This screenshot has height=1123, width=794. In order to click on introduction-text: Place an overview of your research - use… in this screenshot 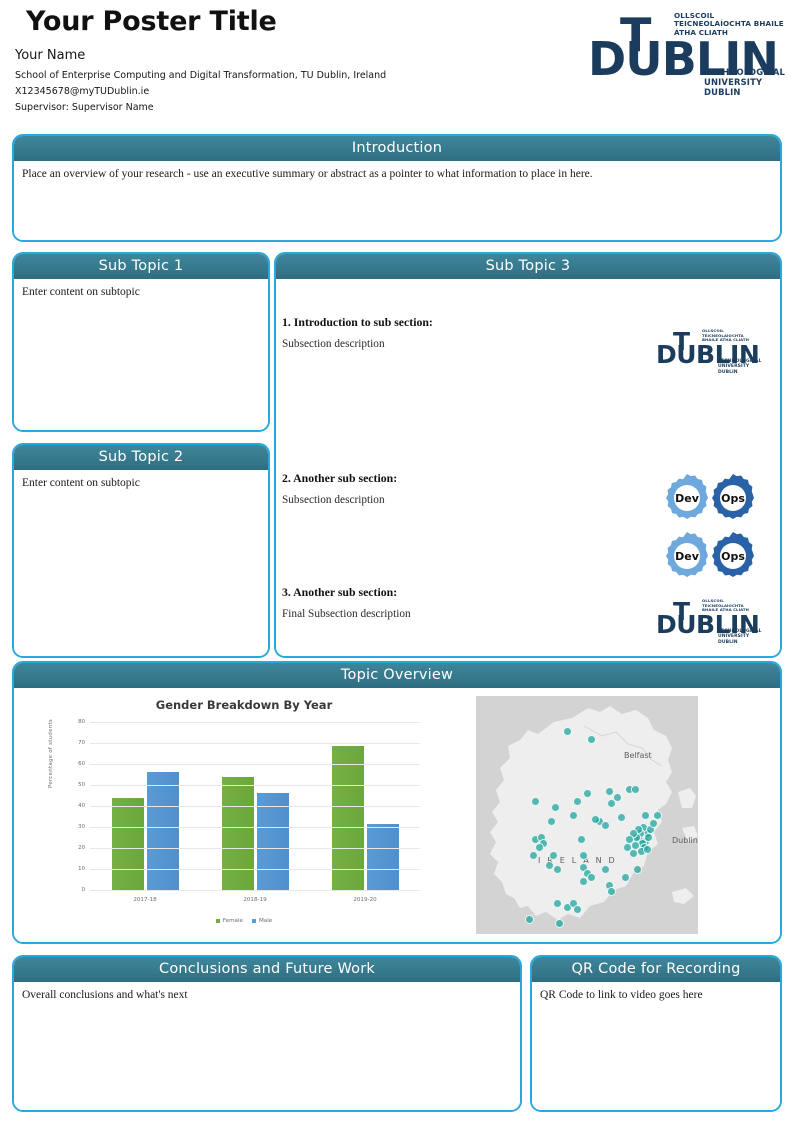, I will do `click(307, 174)`.